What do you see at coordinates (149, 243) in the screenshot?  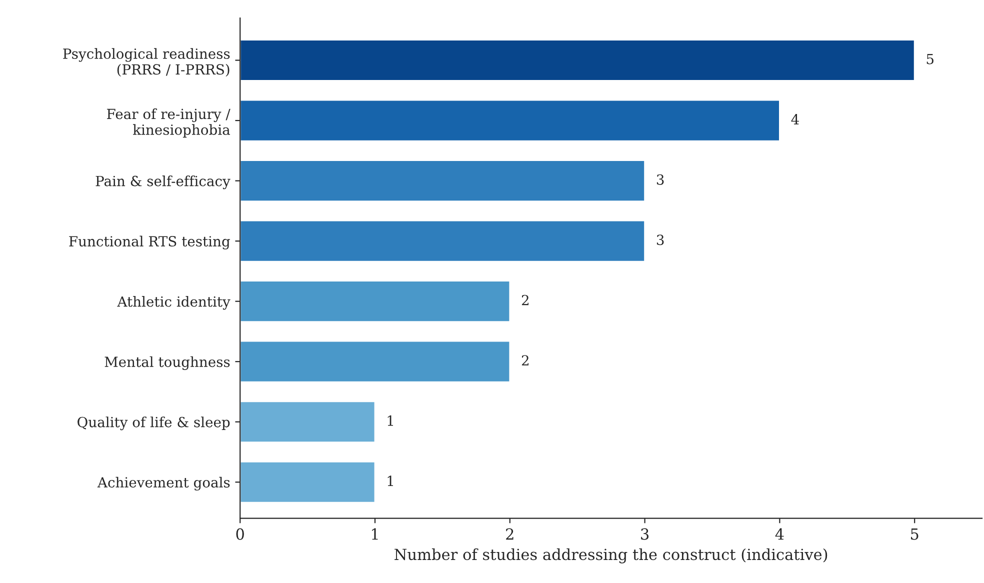 I see `y-tick-label: Functional RTS testing` at bounding box center [149, 243].